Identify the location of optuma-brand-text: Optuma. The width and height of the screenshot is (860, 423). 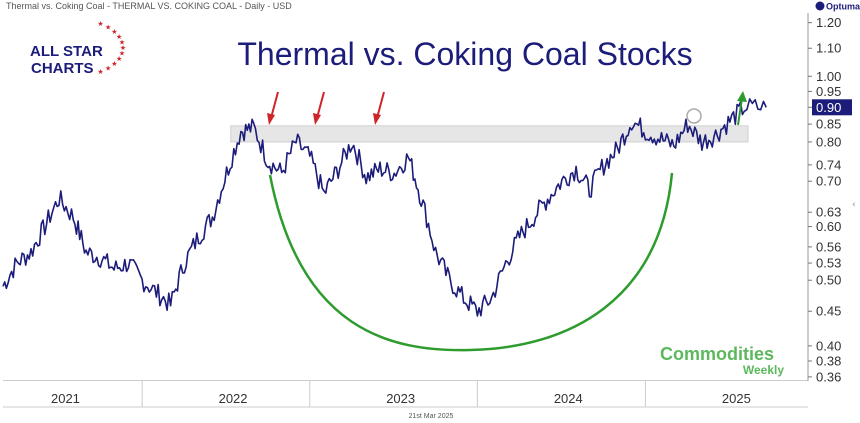
(843, 7).